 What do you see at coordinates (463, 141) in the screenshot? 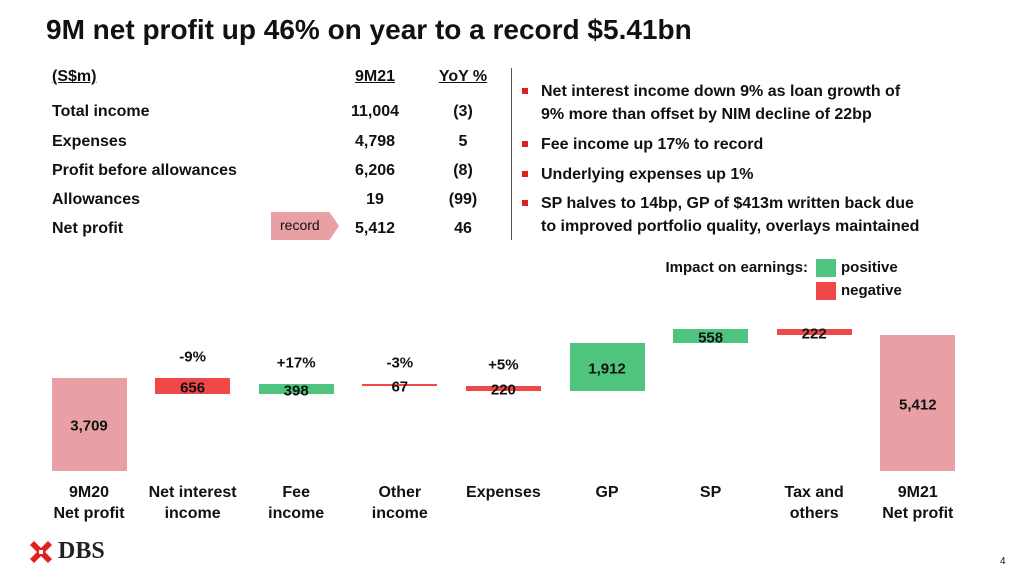
I see `table-cell: 5` at bounding box center [463, 141].